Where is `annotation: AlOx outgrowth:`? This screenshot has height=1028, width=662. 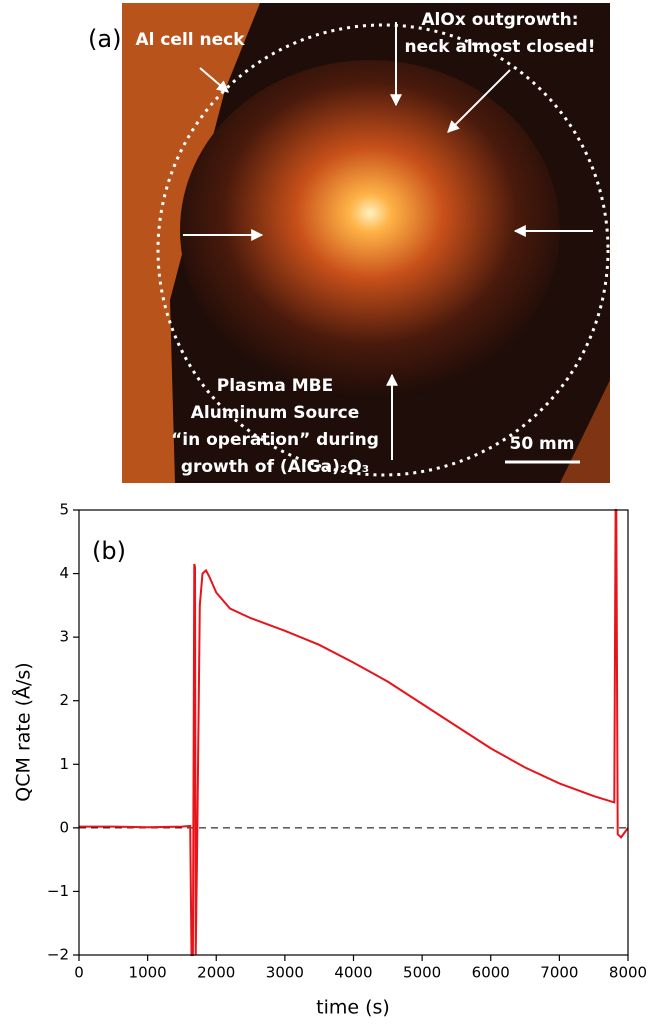
annotation: AlOx outgrowth: is located at coordinates (499, 20).